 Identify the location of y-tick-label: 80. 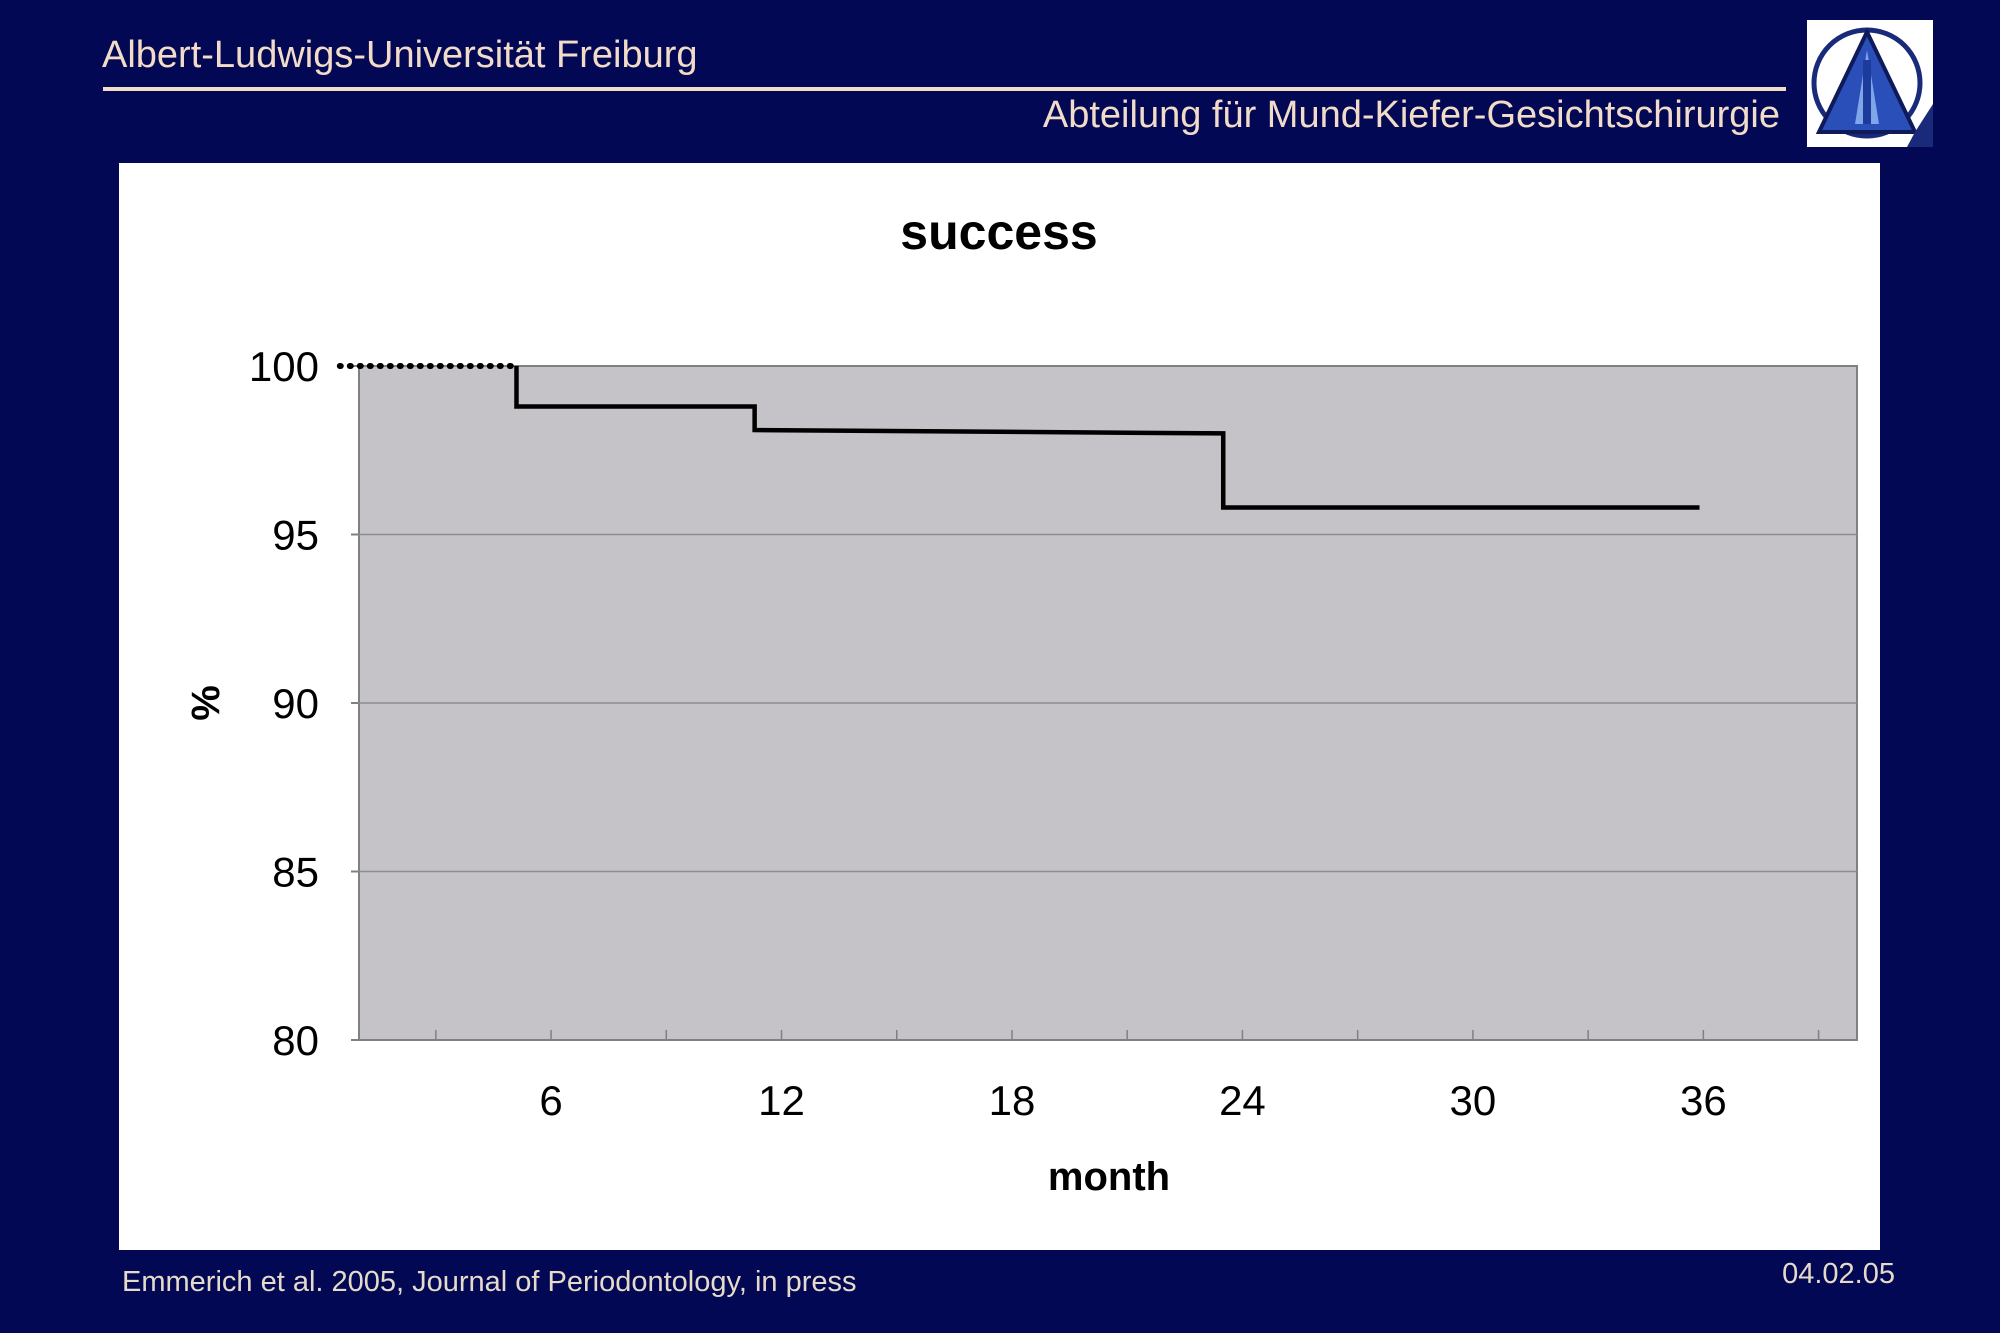
(295, 1040).